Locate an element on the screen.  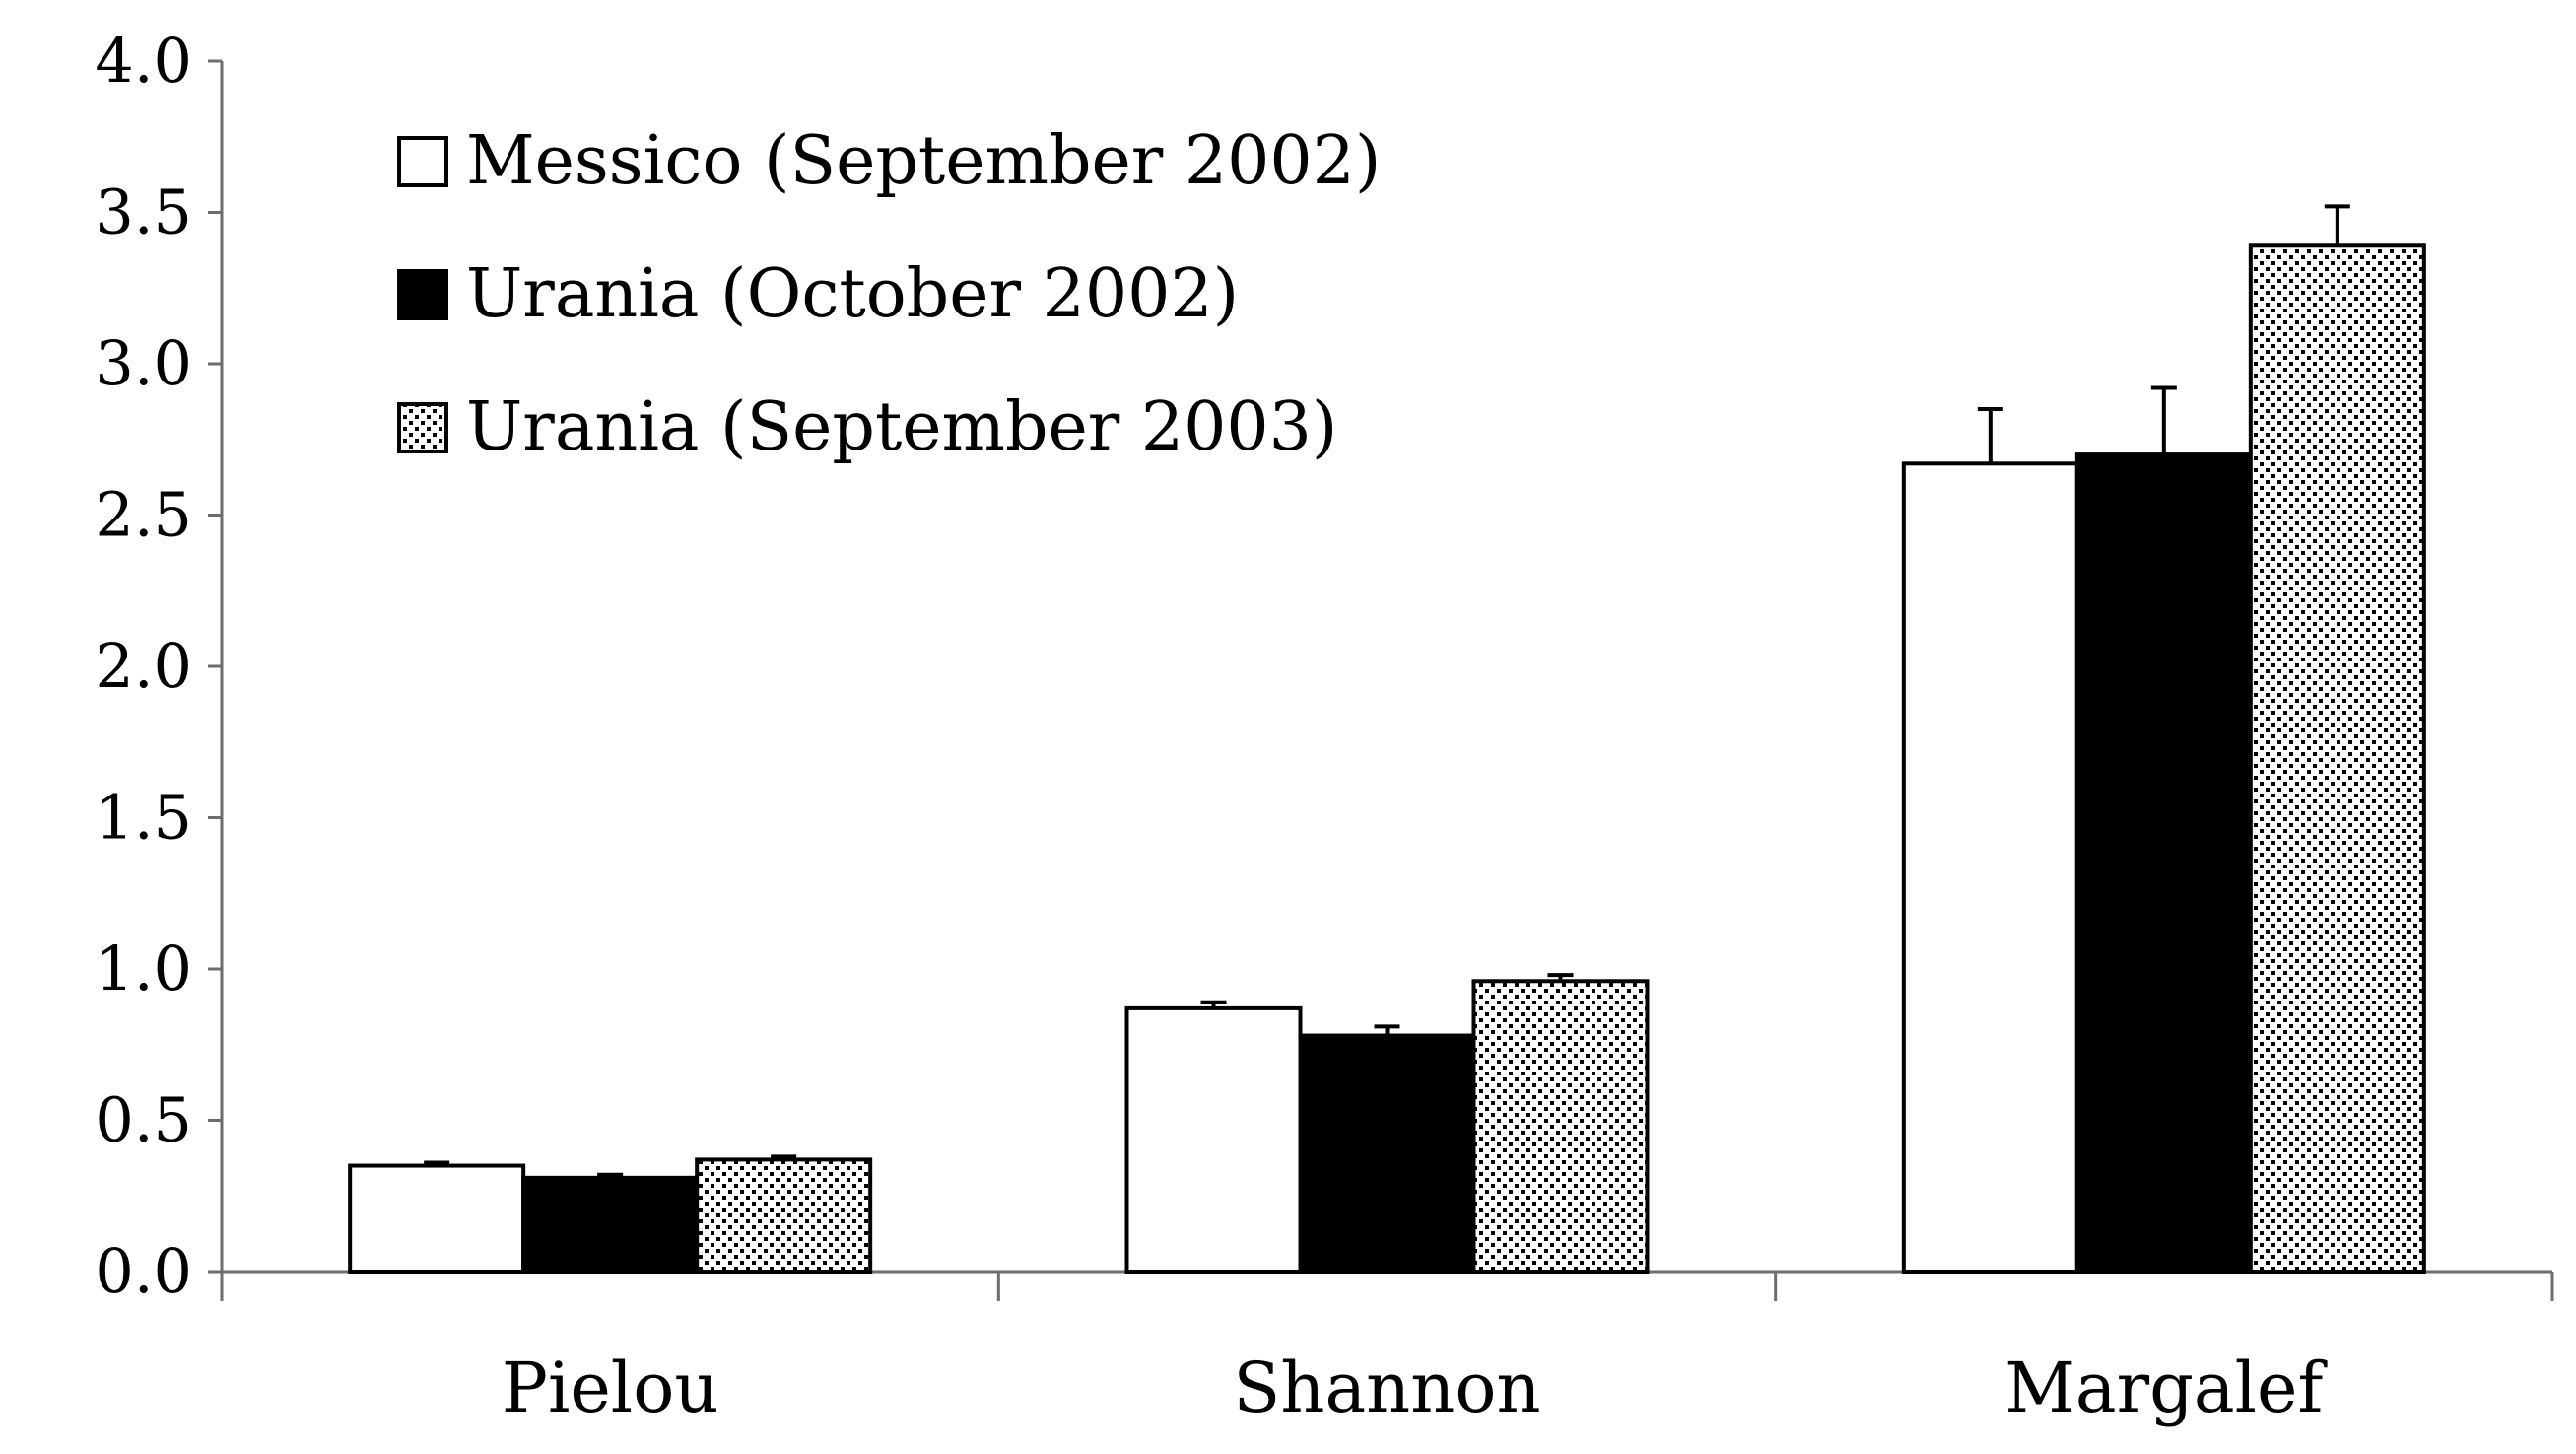
y-tick-label: 0.5 is located at coordinates (144, 1120).